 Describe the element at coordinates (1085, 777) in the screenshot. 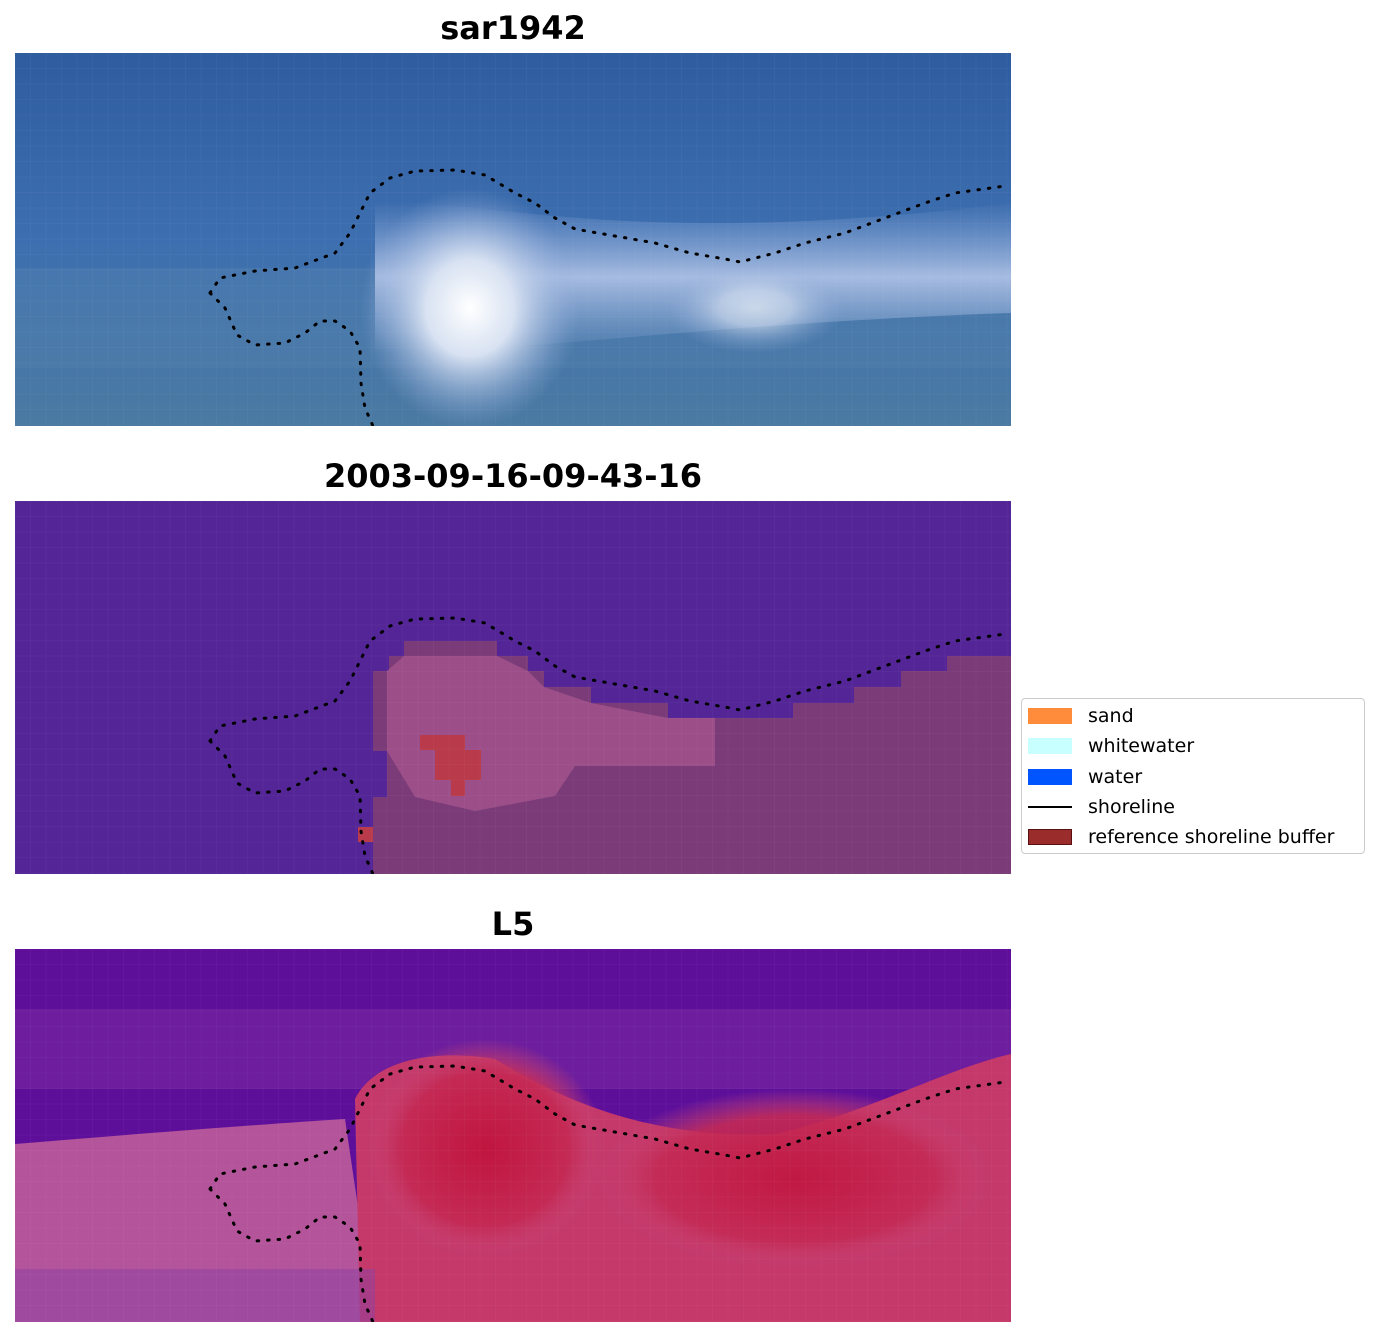

I see `legend-item-water: water` at that location.